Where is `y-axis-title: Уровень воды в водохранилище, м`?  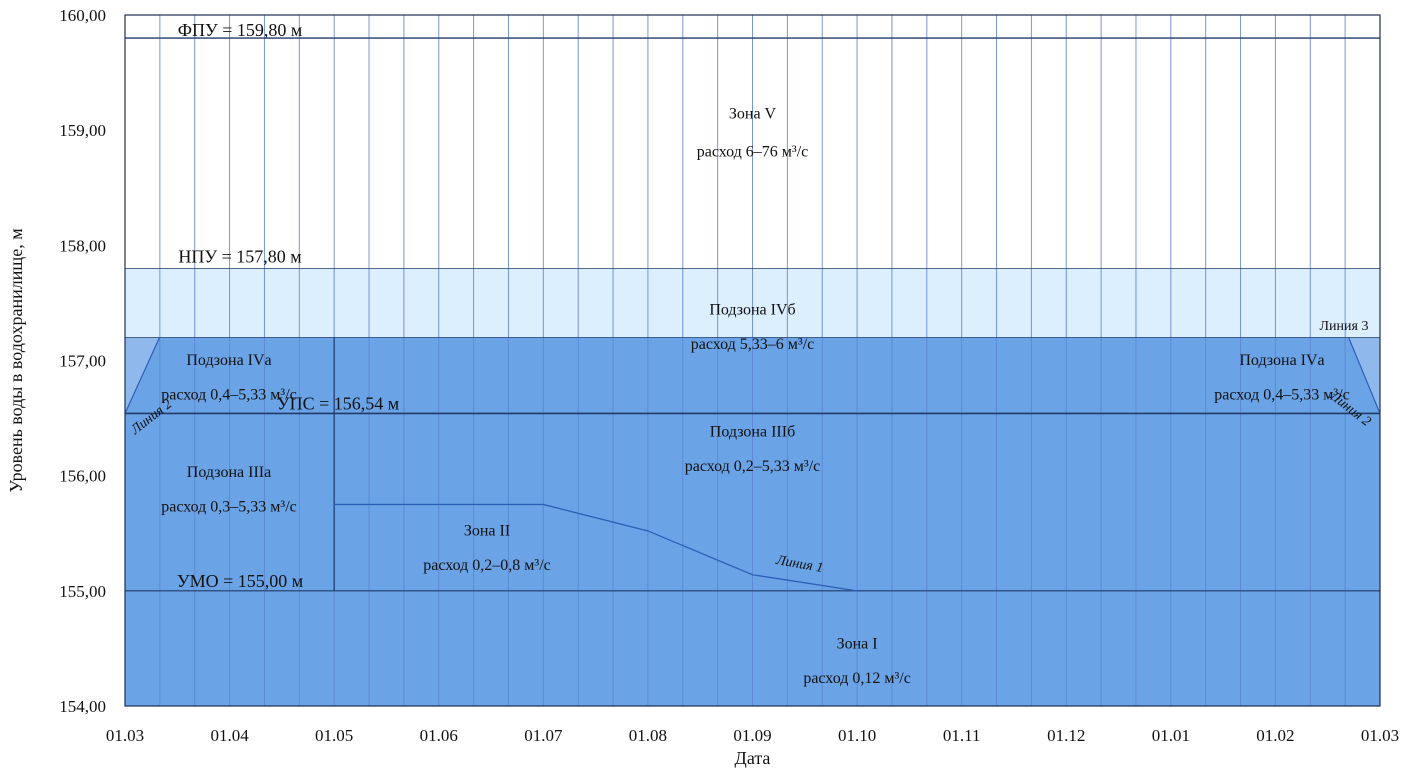 y-axis-title: Уровень воды в водохранилище, м is located at coordinates (16, 360).